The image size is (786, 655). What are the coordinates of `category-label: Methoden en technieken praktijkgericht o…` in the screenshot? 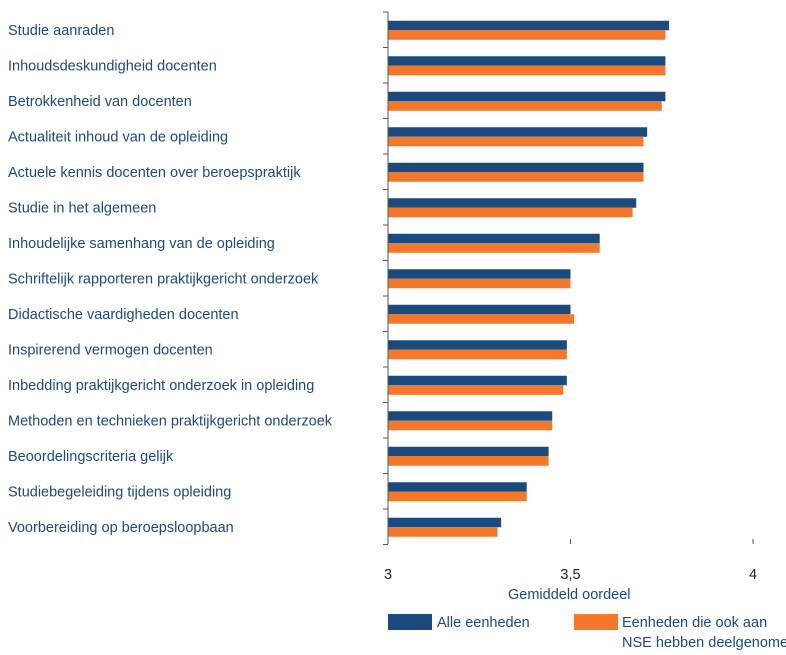 It's located at (170, 422).